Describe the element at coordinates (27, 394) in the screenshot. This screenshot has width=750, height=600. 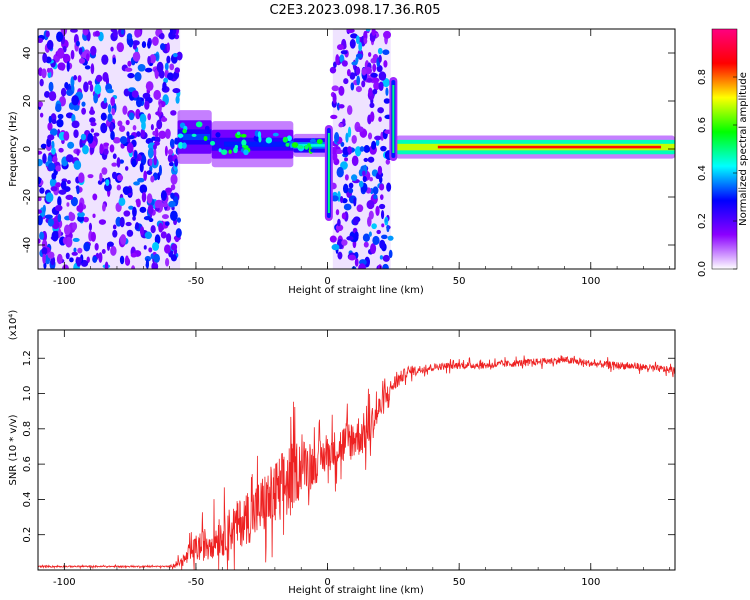
I see `y-tick-label: 1.0` at that location.